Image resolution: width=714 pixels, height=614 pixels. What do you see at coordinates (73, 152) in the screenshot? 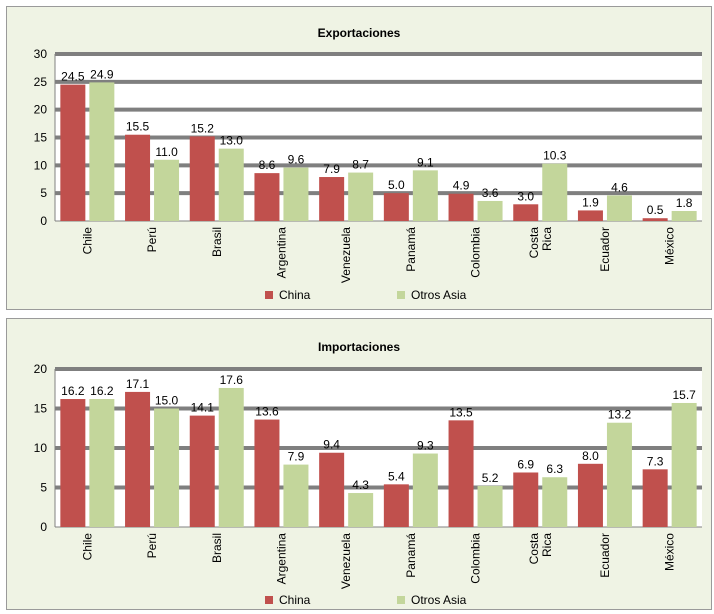
I see `exports-bar-china-chile` at bounding box center [73, 152].